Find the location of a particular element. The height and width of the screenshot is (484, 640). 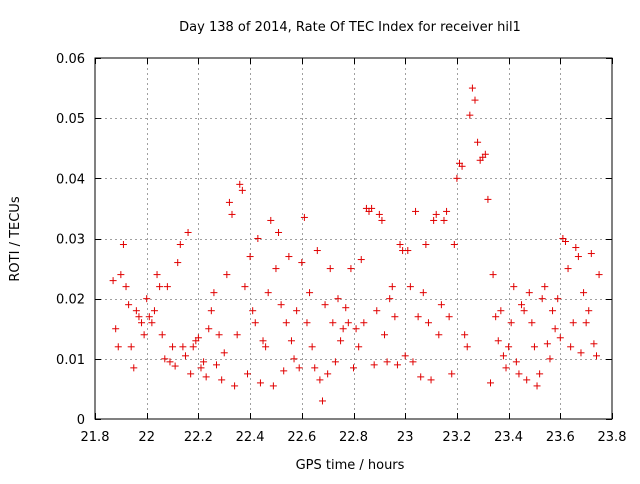

x-tick-label: 22.8 is located at coordinates (353, 437).